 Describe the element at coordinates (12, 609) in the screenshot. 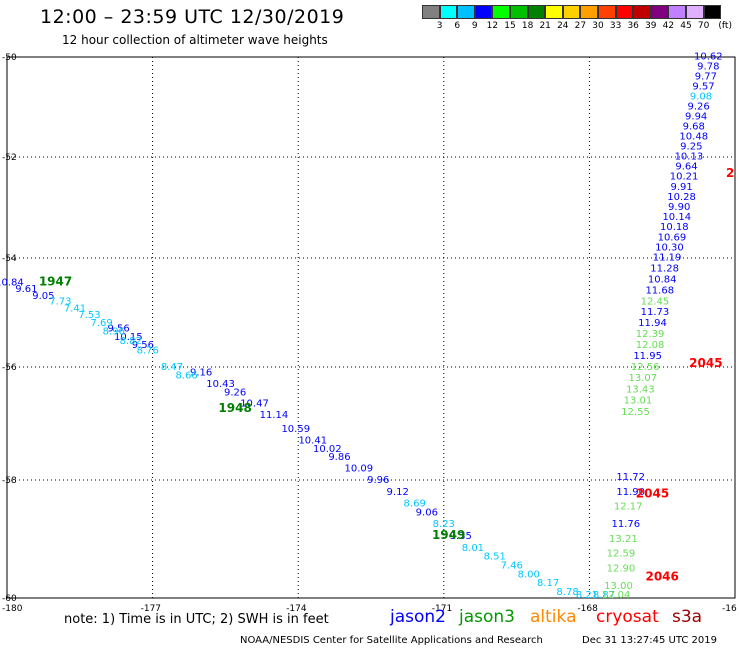

I see `longitude-label: -180` at that location.